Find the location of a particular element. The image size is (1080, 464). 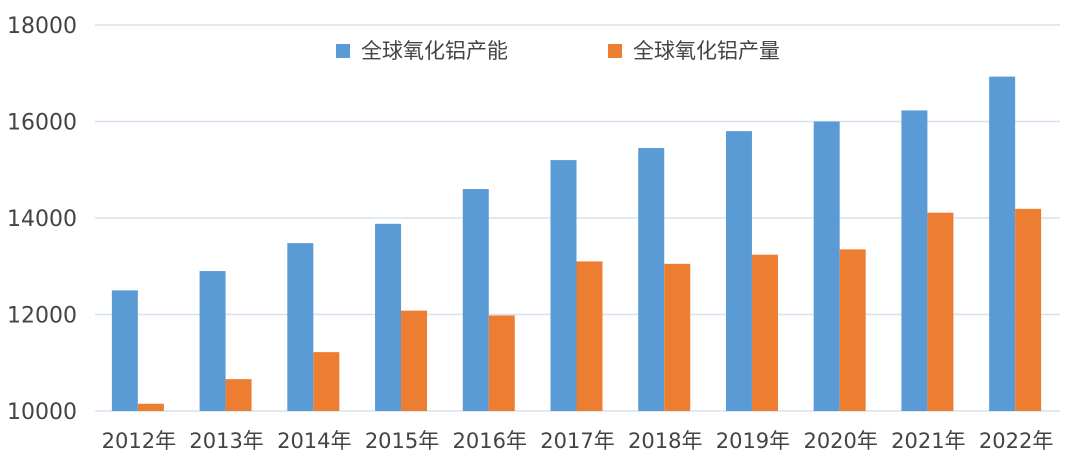

y-axis-tick-labels: 10000 12000 14000 16000 18000 is located at coordinates (42, 219).